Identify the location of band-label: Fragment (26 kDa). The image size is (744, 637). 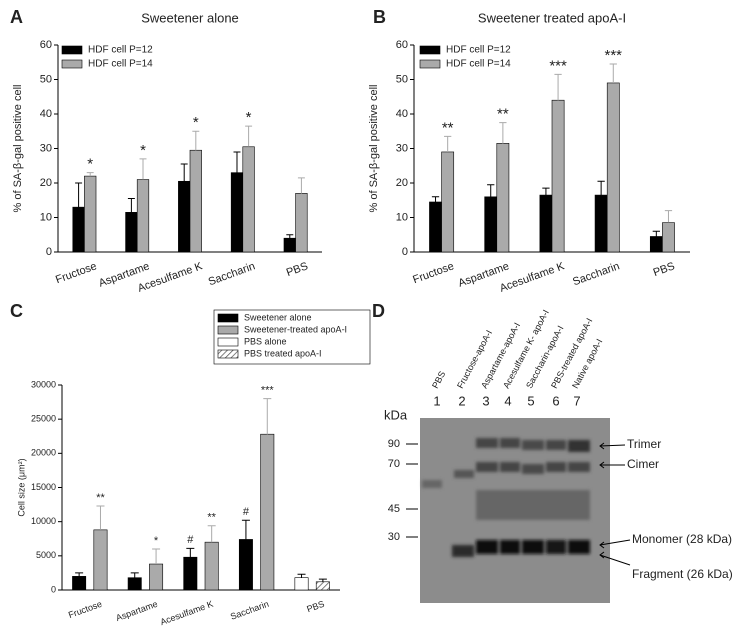
(682, 574).